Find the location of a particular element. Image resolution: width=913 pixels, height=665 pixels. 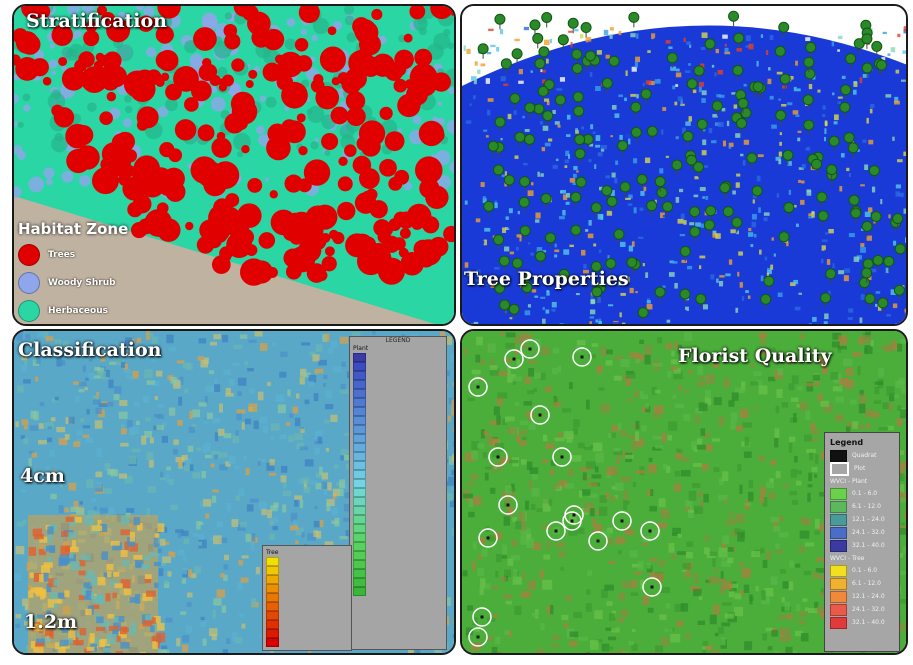

quadrat-label: Quadrat is located at coordinates (864, 455).